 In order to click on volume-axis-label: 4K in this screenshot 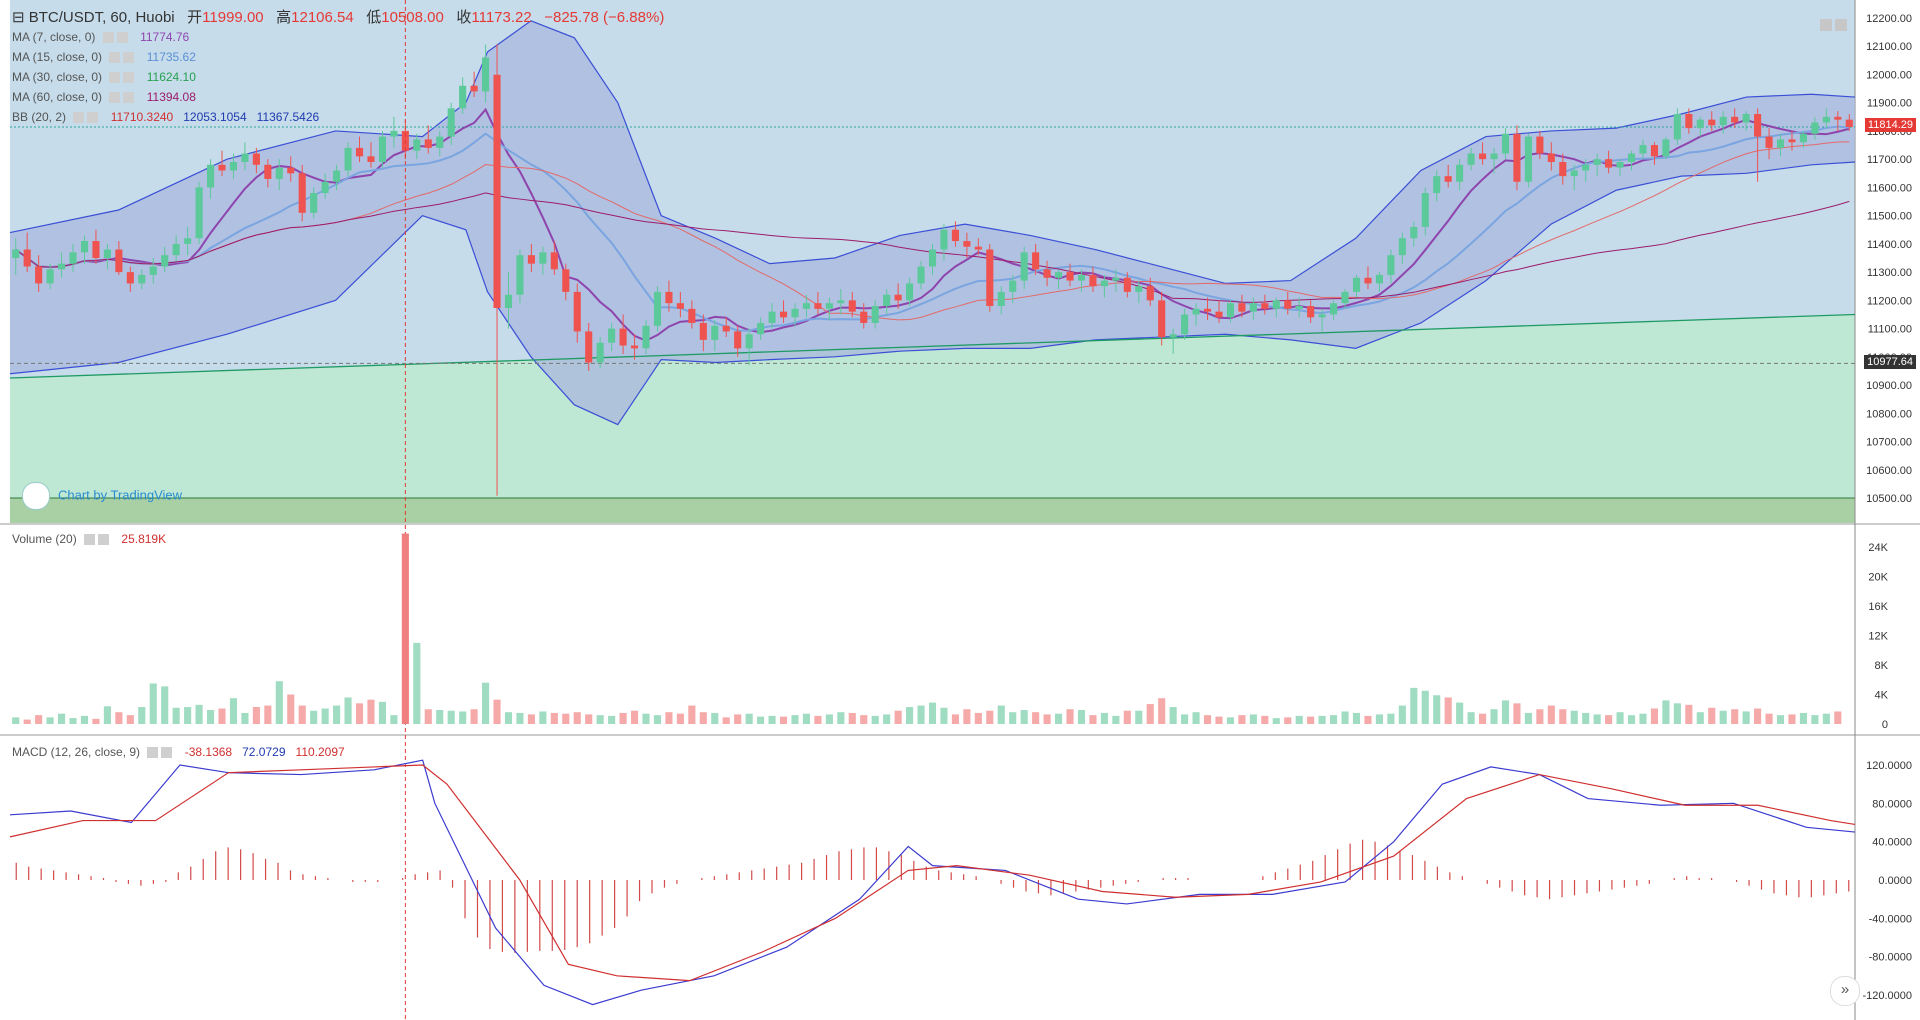, I will do `click(1882, 696)`.